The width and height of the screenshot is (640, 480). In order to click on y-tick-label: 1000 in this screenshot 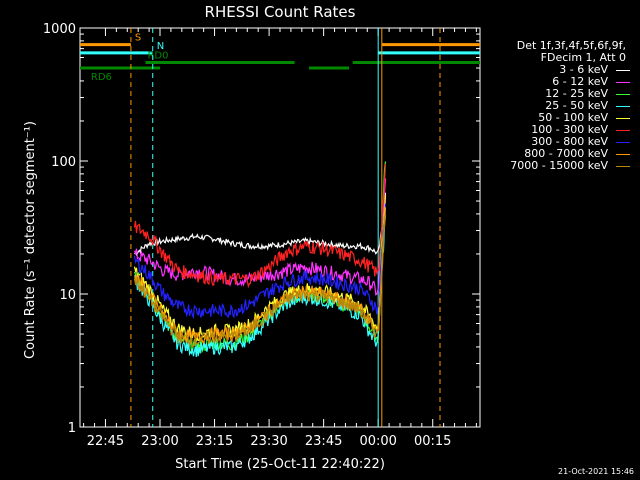, I will do `click(59, 29)`.